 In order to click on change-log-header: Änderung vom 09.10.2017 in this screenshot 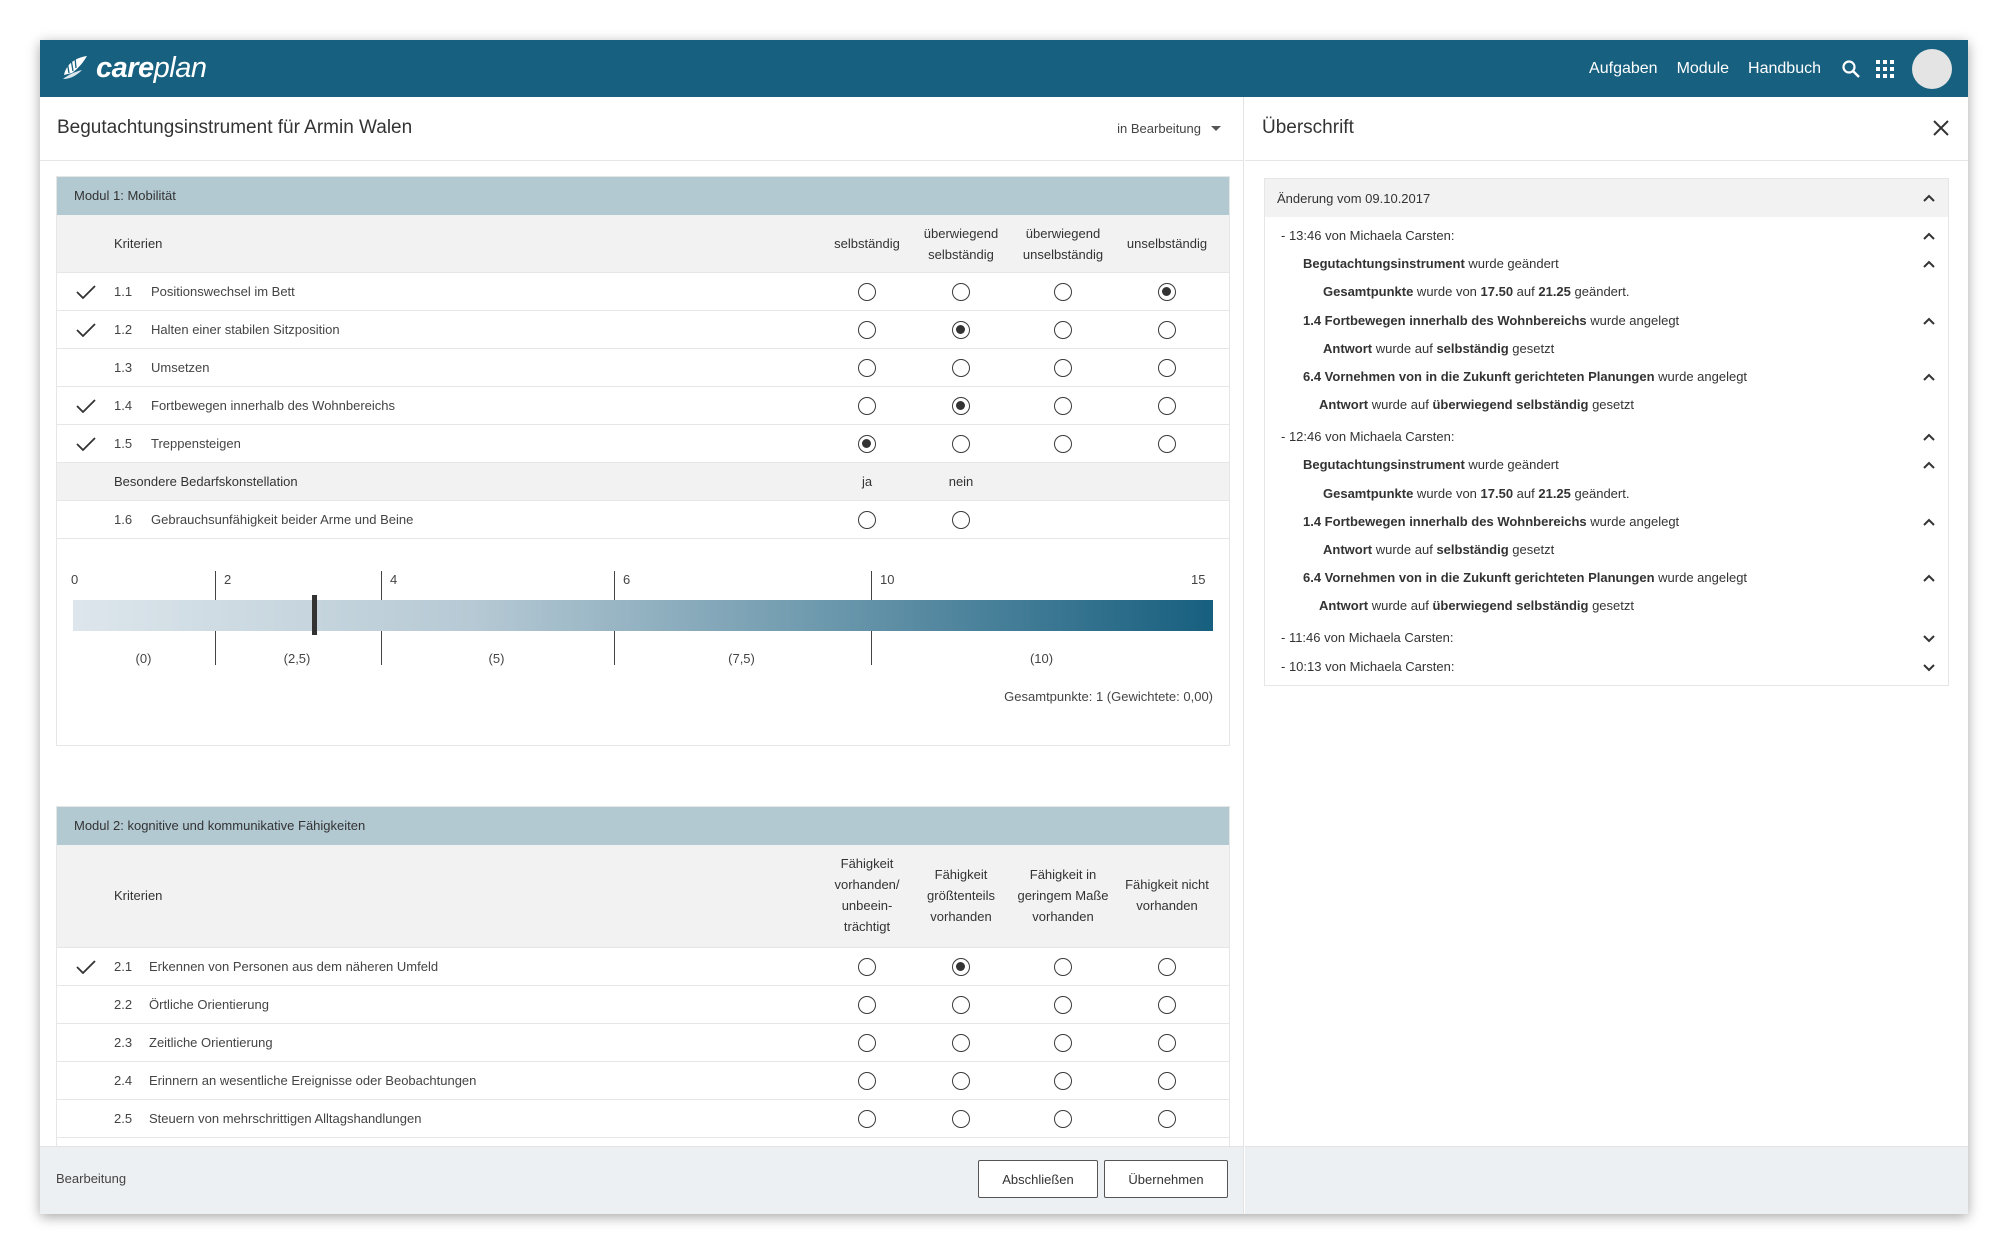, I will do `click(1606, 198)`.